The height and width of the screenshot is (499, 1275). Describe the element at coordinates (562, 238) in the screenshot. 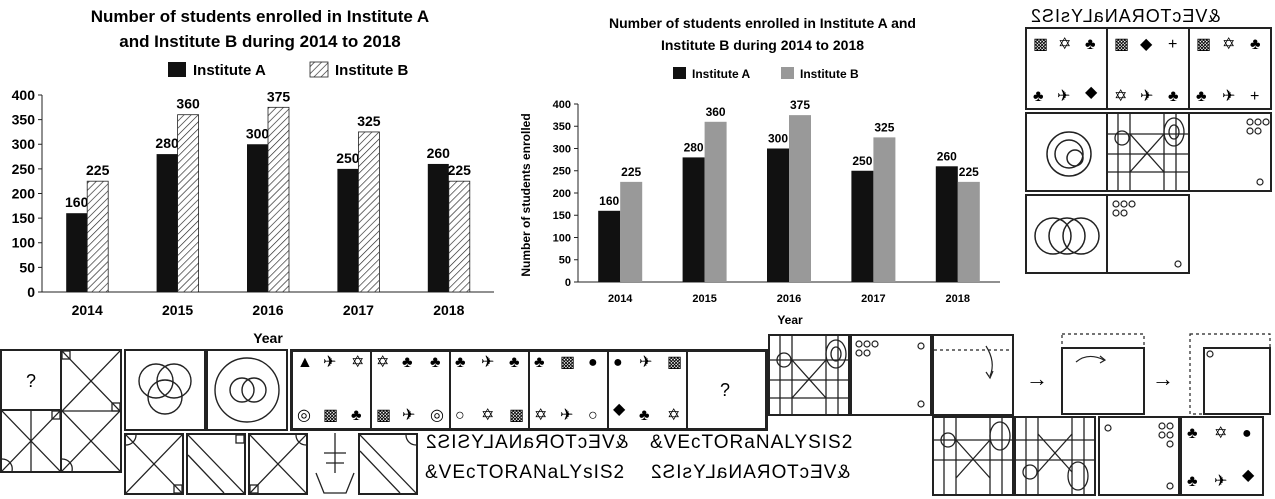

I see `y-tick-label: 100` at that location.